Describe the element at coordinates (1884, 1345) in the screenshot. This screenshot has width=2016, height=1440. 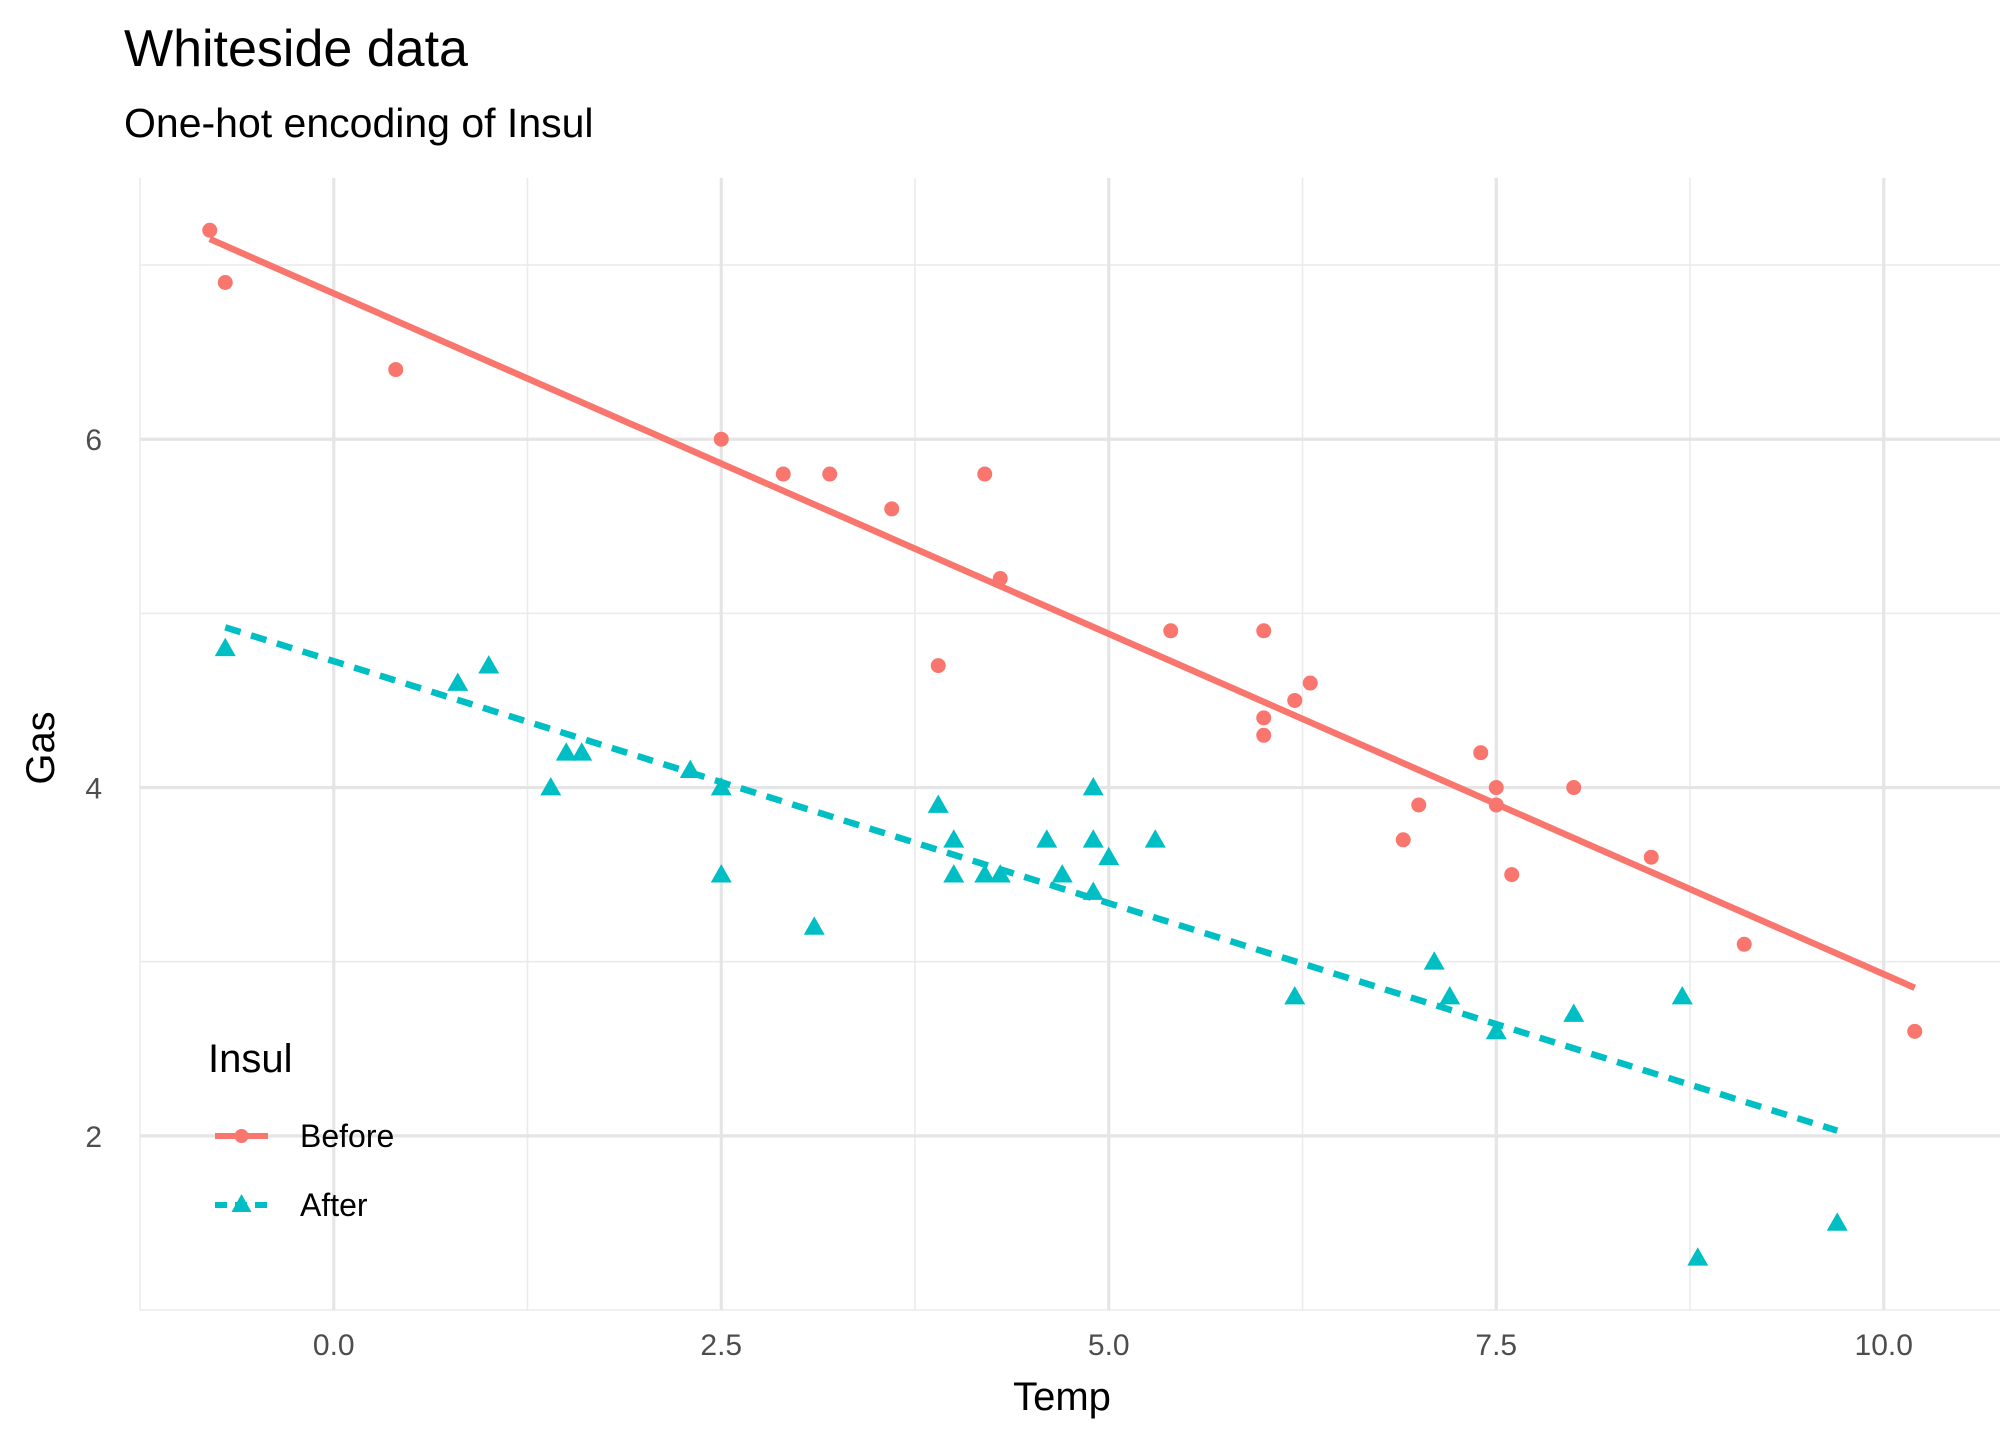
I see `x-tick-label: 10.0` at that location.